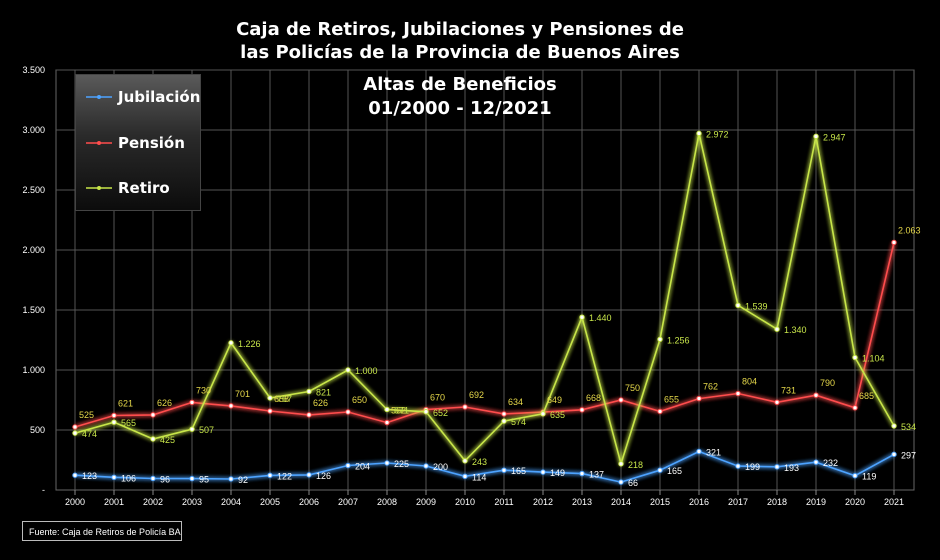  What do you see at coordinates (204, 480) in the screenshot?
I see `series-jubilacion-data-label: 95` at bounding box center [204, 480].